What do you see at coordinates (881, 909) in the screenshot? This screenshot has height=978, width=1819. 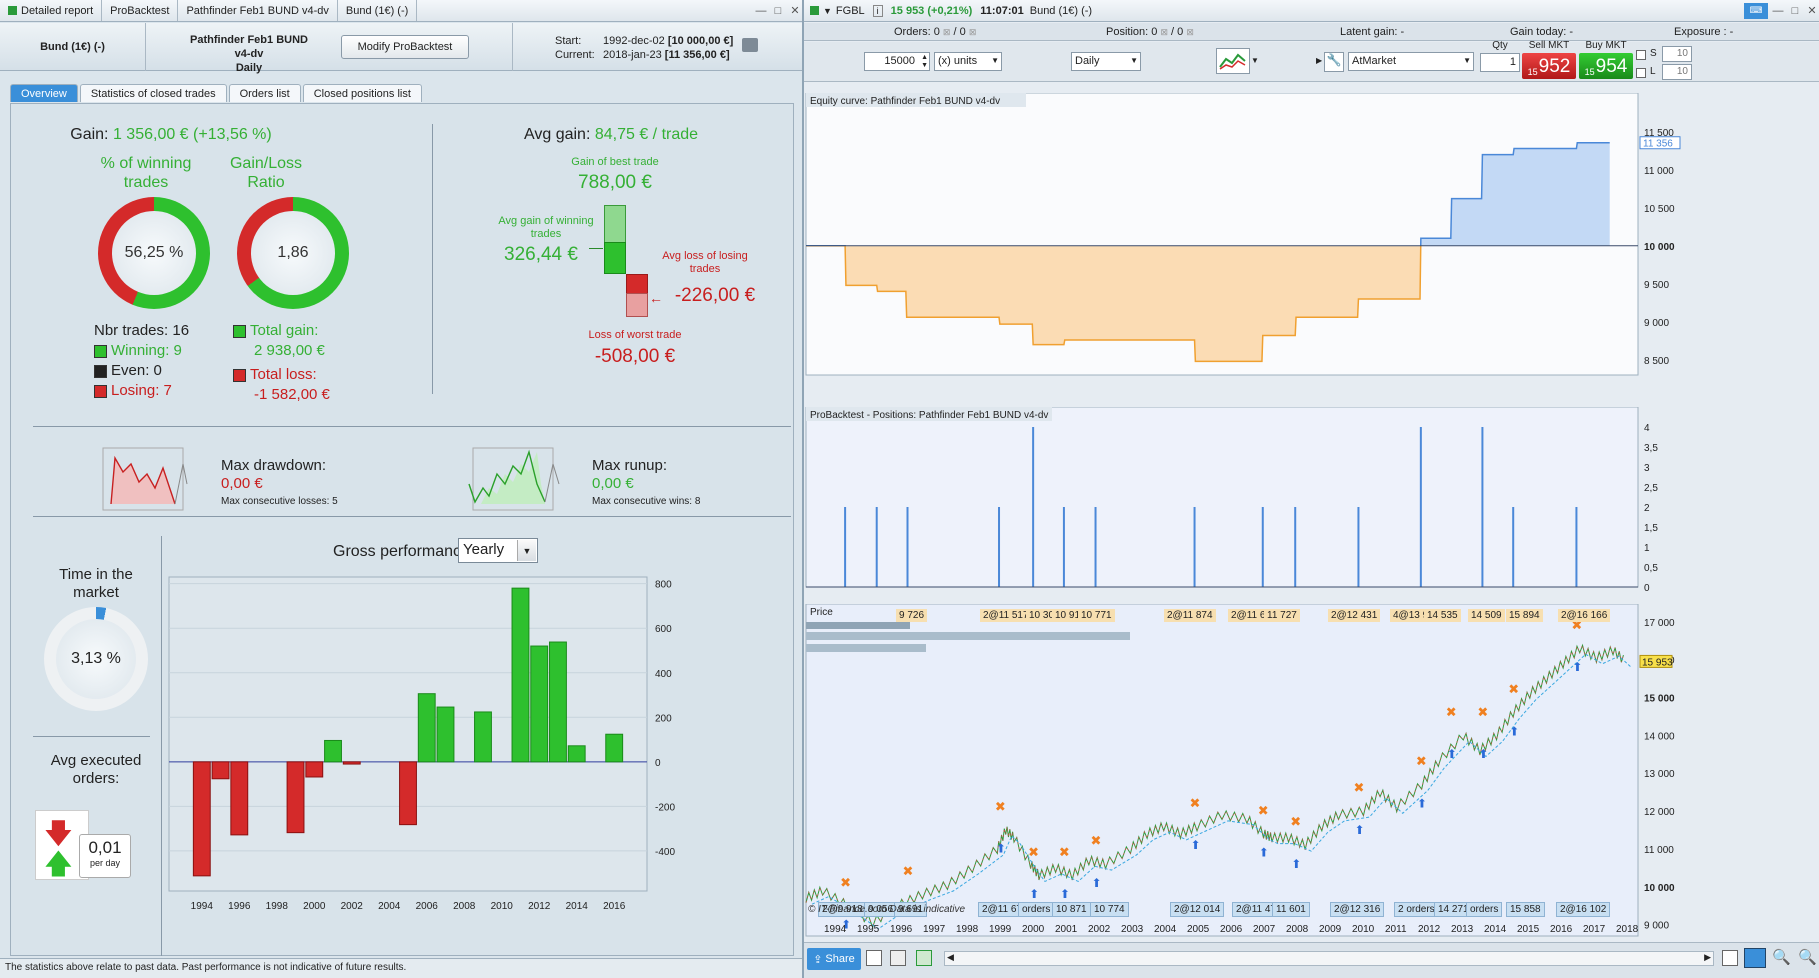 I see `price-chip: 9 056` at bounding box center [881, 909].